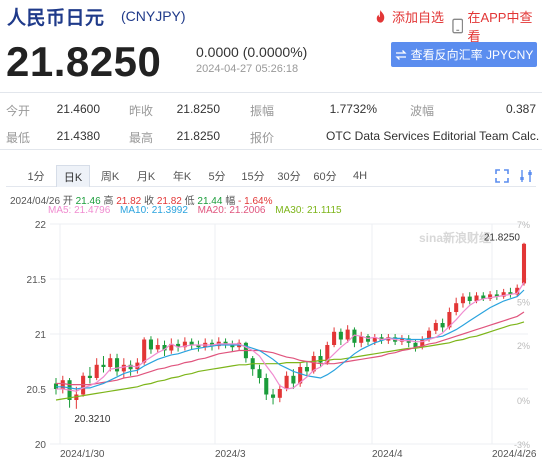  I want to click on tab-15min: 15分, so click(253, 177).